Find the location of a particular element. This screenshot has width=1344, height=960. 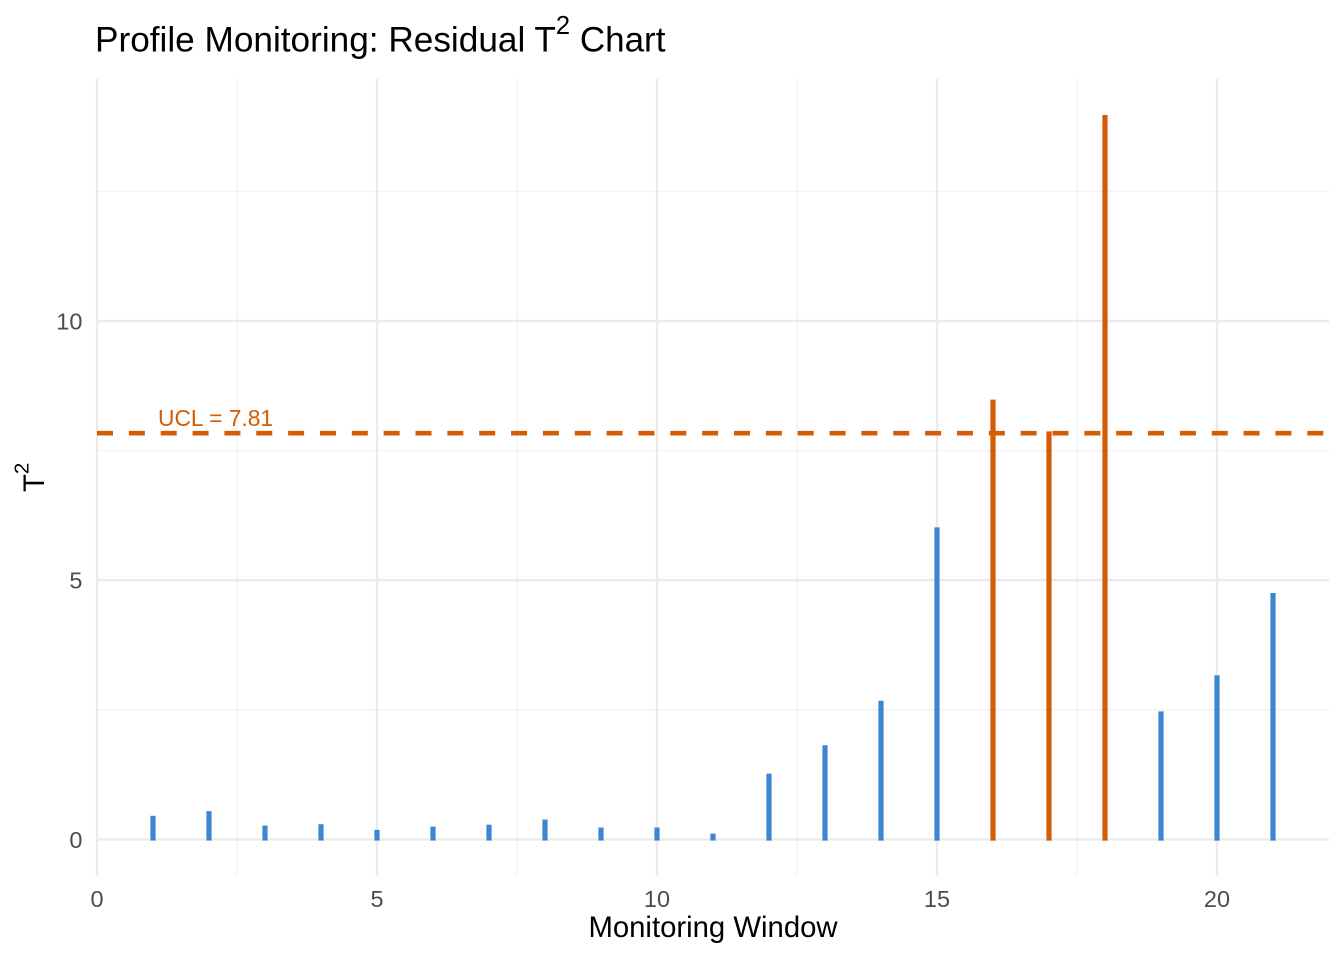

svg-text: Monitoring Window is located at coordinates (713, 927).